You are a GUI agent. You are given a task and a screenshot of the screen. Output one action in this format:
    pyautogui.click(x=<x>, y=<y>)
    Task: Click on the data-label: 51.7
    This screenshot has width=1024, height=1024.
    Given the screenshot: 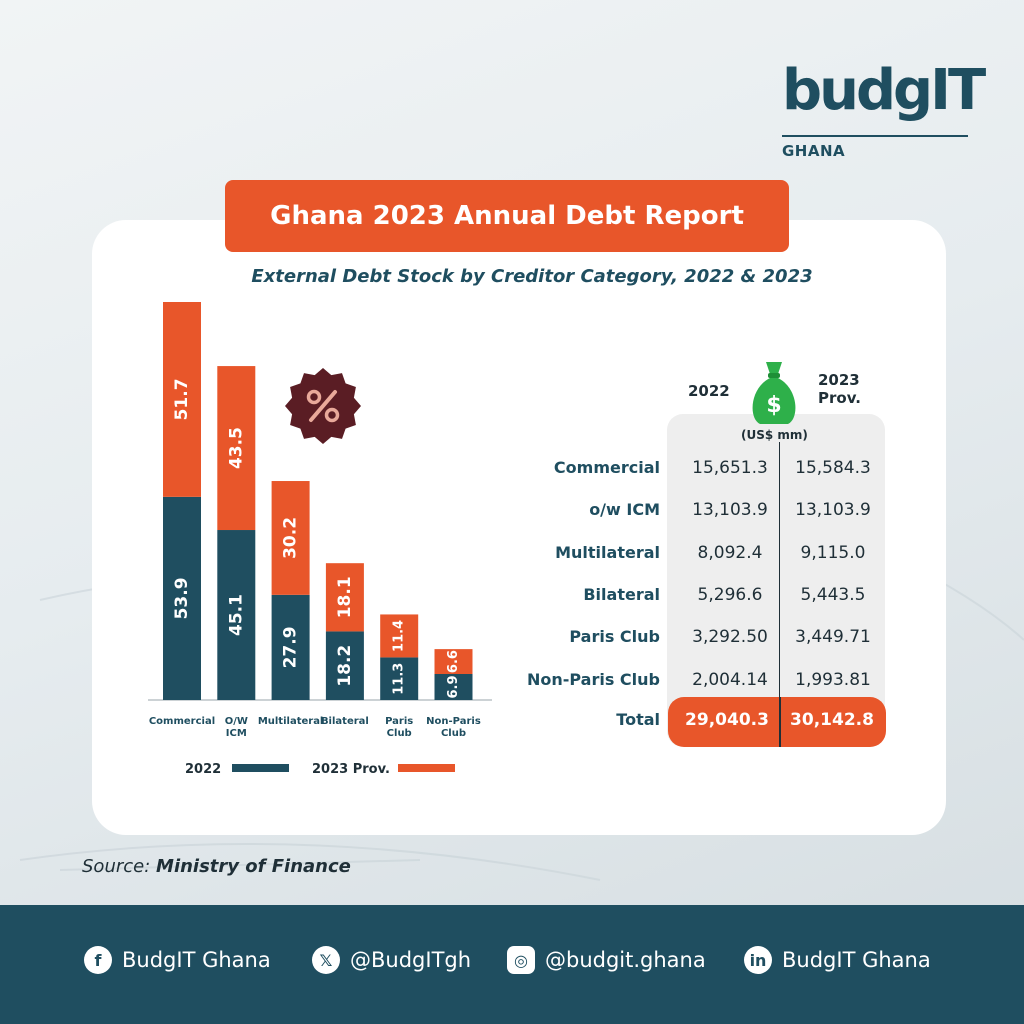 What is the action you would take?
    pyautogui.click(x=182, y=399)
    